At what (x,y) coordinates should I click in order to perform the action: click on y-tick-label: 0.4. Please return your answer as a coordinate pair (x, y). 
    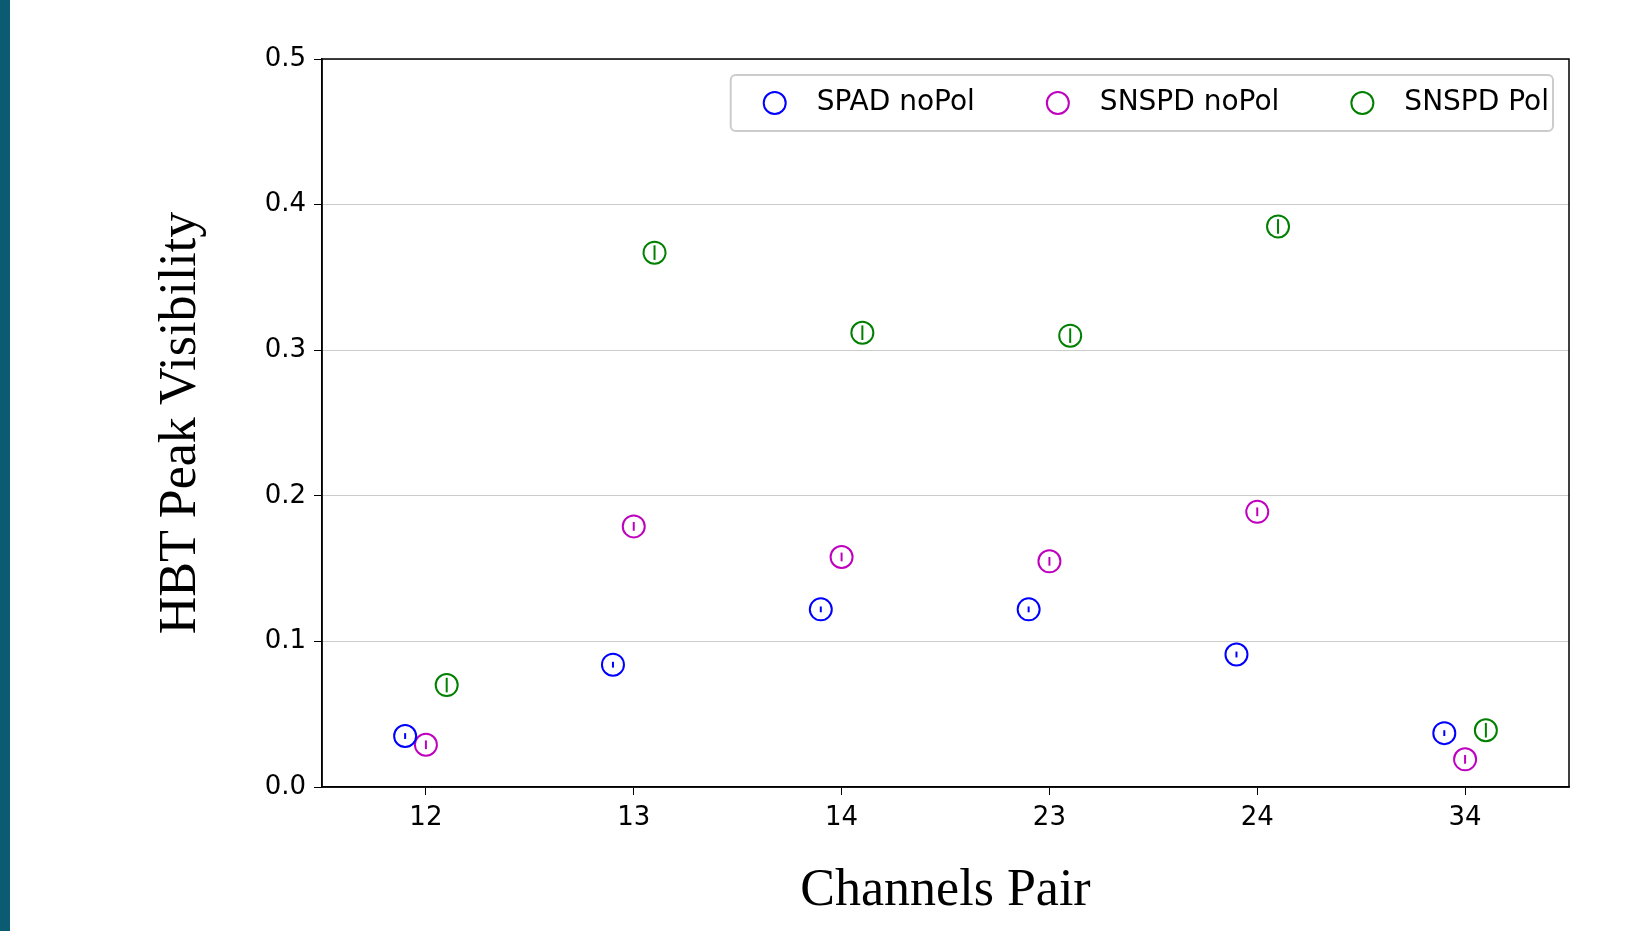
    Looking at the image, I should click on (285, 202).